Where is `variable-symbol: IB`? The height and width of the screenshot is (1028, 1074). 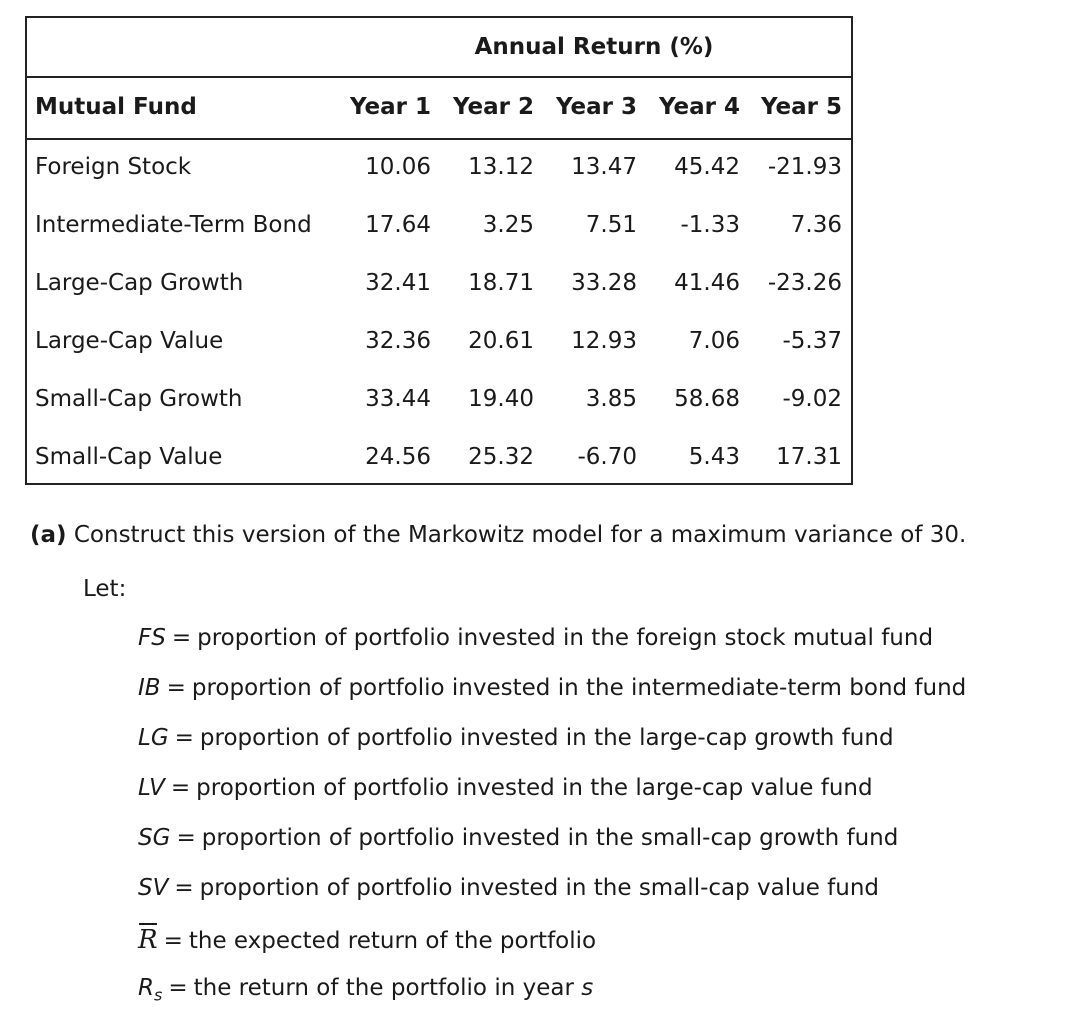
variable-symbol: IB is located at coordinates (149, 688).